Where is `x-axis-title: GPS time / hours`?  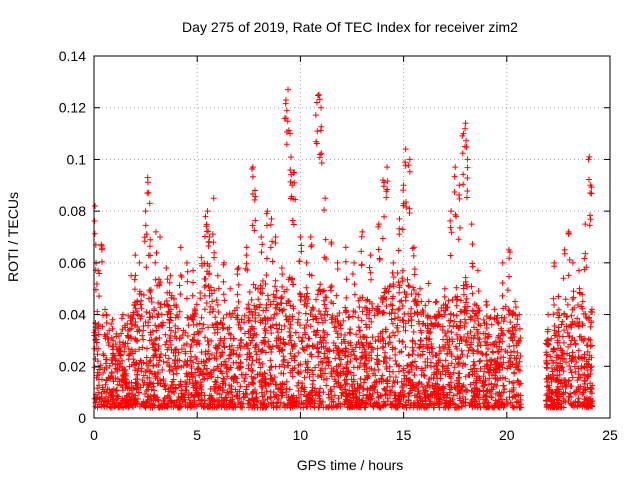
x-axis-title: GPS time / hours is located at coordinates (350, 465).